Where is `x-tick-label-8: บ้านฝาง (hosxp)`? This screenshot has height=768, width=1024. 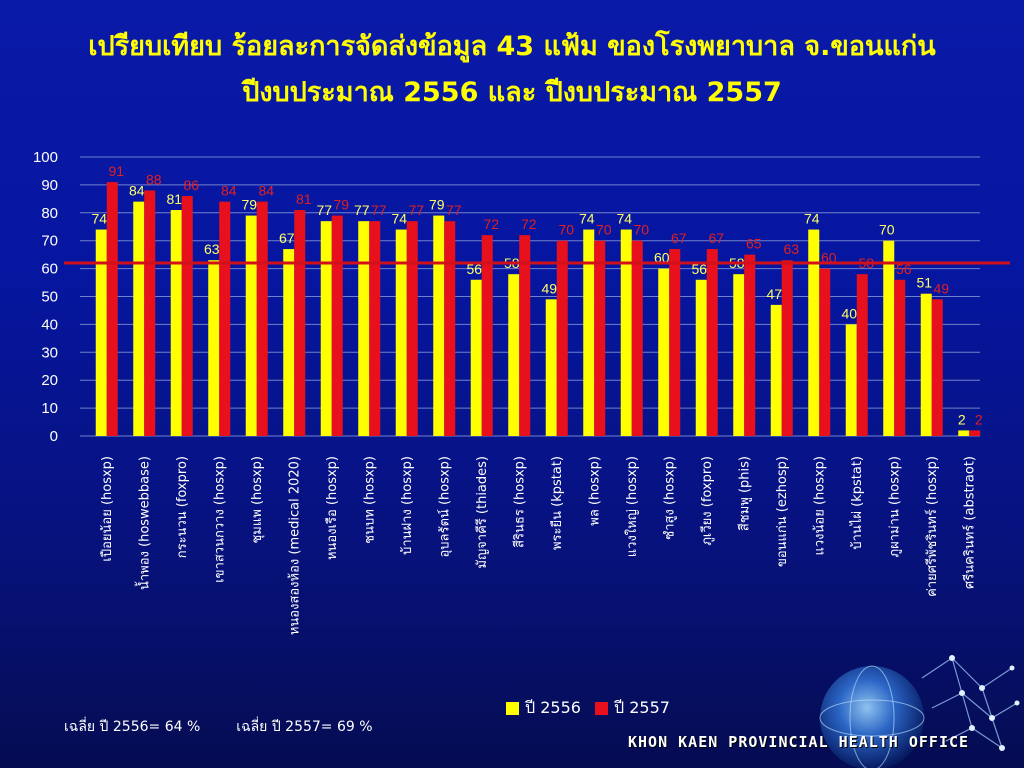 x-tick-label-8: บ้านฝาง (hosxp) is located at coordinates (407, 505).